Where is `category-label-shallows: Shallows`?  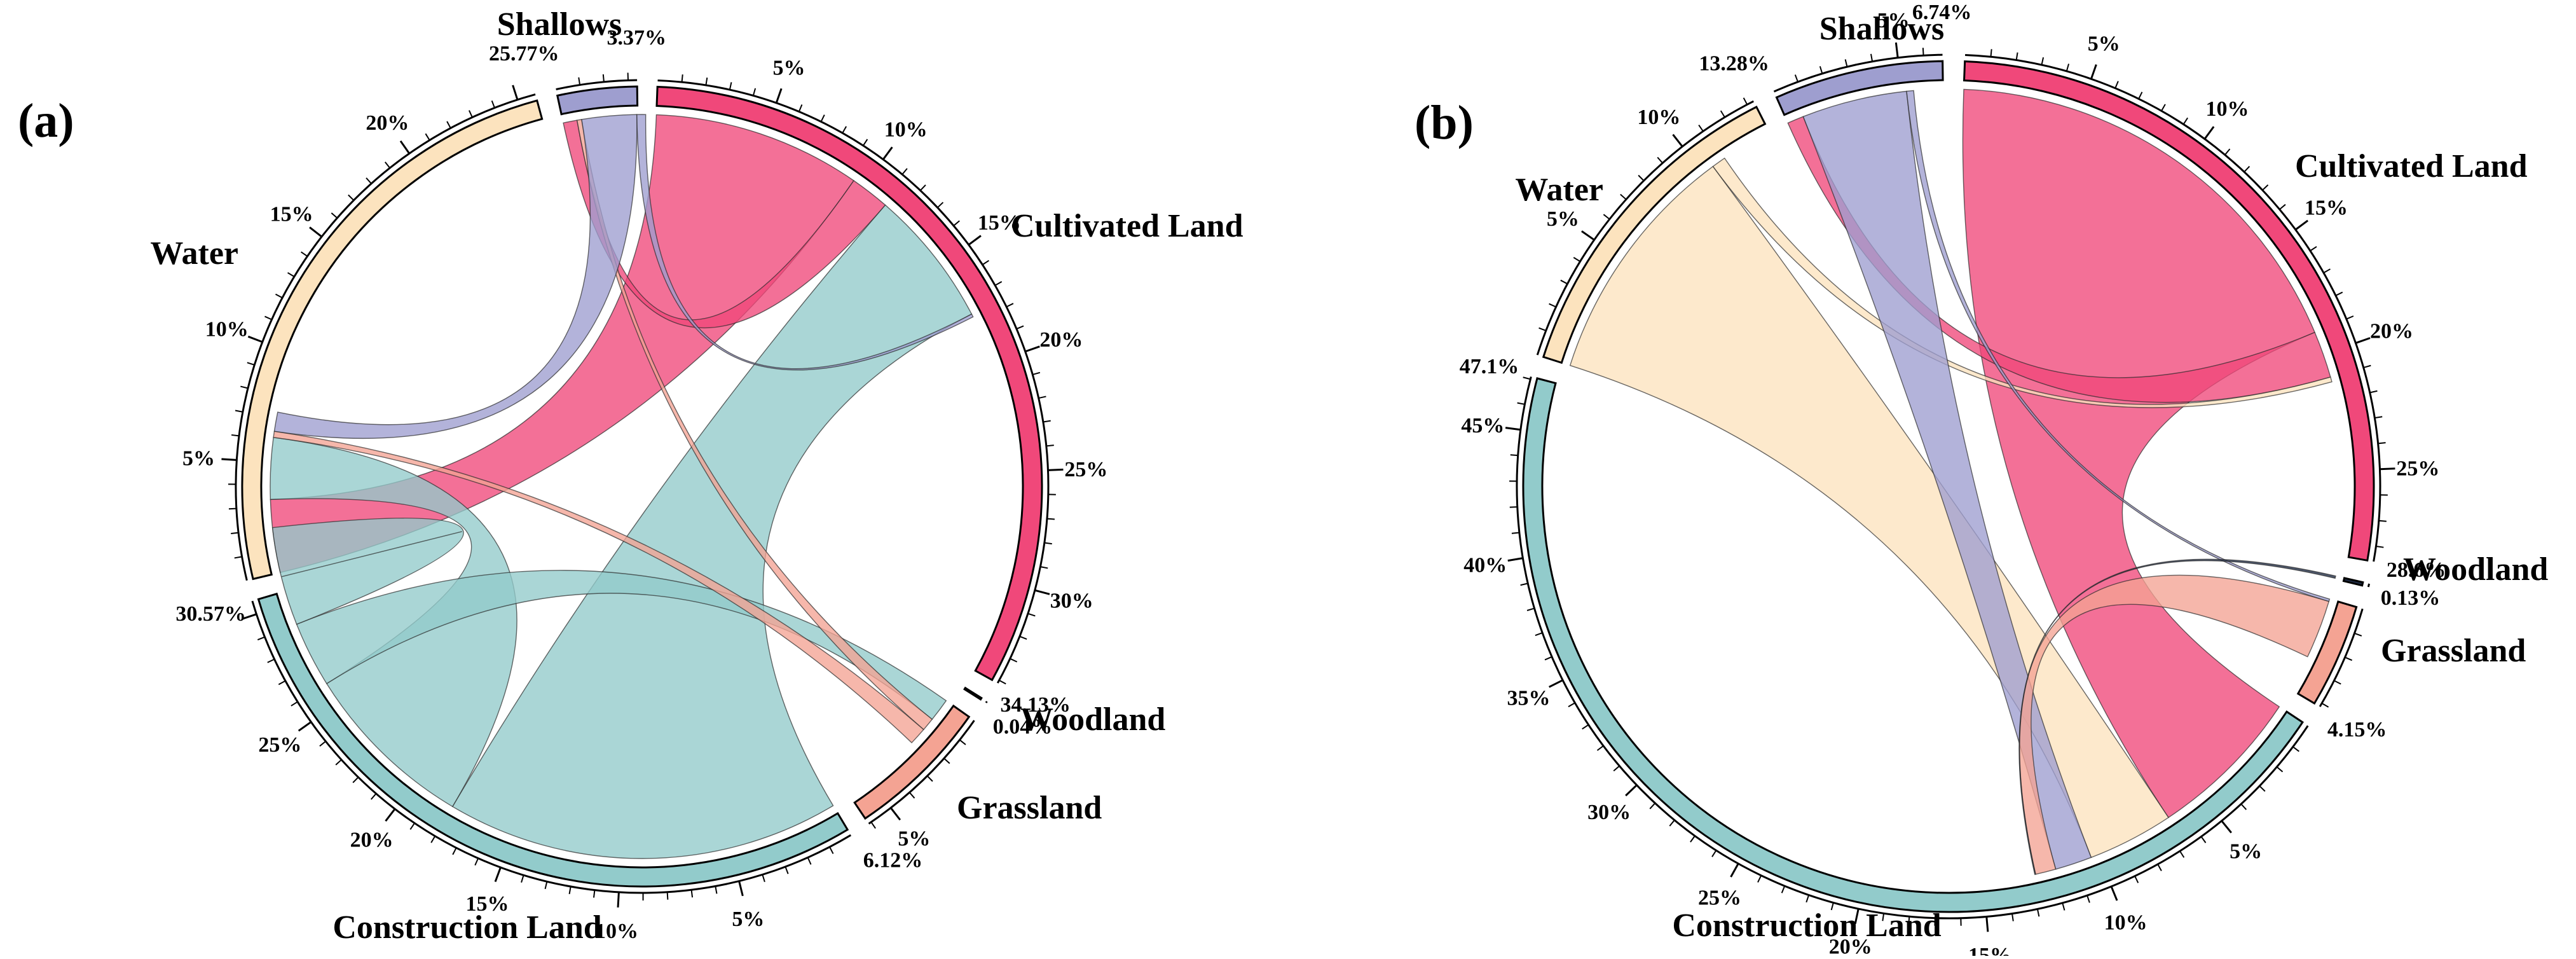
category-label-shallows: Shallows is located at coordinates (1882, 29).